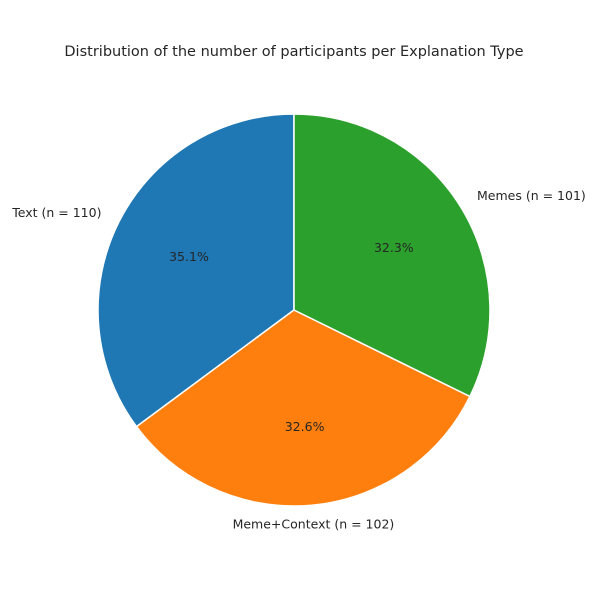 The width and height of the screenshot is (600, 600). What do you see at coordinates (305, 426) in the screenshot?
I see `slice-percent-label: 32.6%` at bounding box center [305, 426].